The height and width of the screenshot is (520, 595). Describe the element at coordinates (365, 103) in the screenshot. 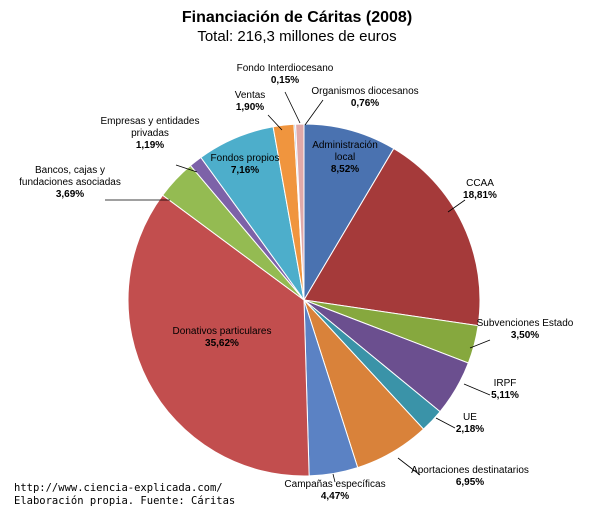

I see `slice-percent: 0,76%` at that location.